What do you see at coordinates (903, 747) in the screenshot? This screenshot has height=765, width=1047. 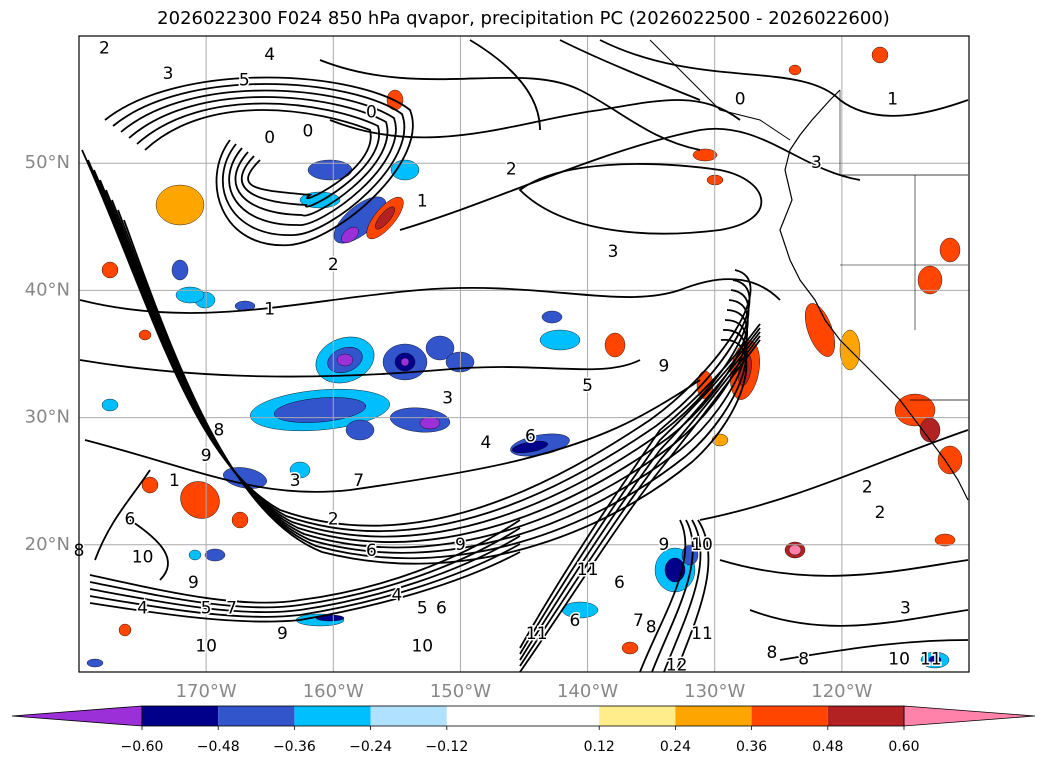 I see `colorbar-tick-label: 0.60` at bounding box center [903, 747].